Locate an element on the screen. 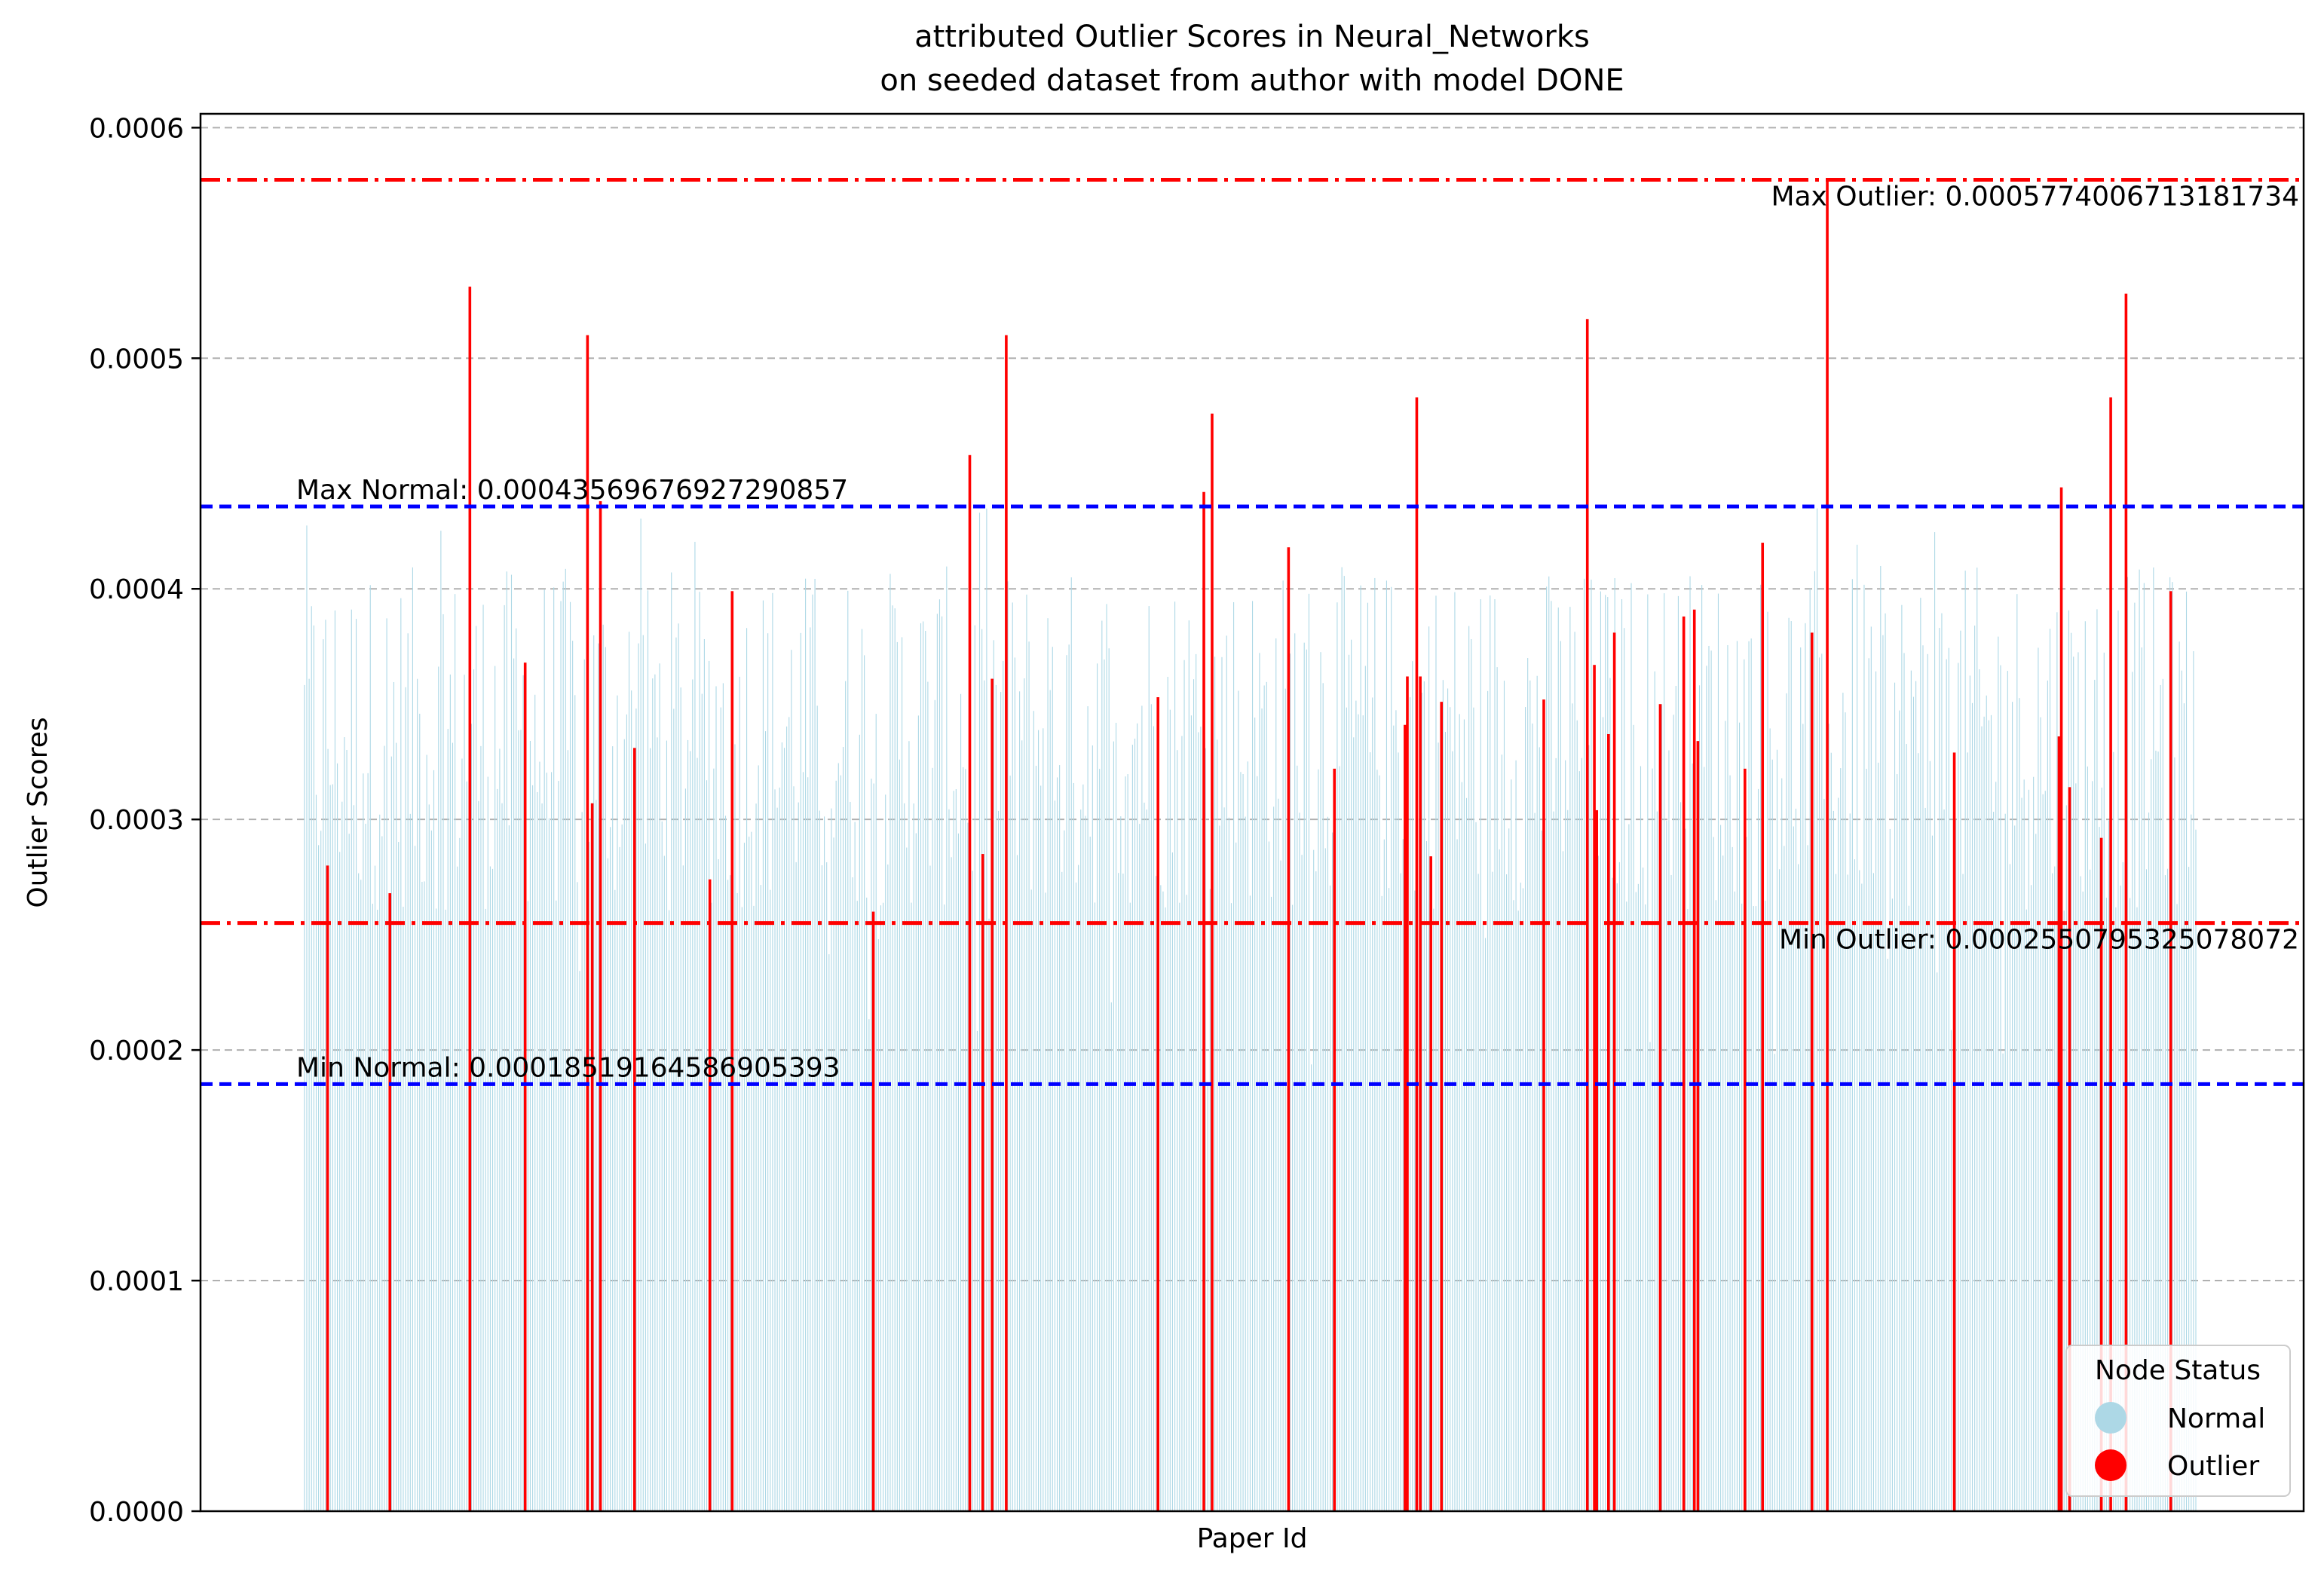 This screenshot has height=1573, width=2324. x-axis-label: Paper Id is located at coordinates (1252, 1538).